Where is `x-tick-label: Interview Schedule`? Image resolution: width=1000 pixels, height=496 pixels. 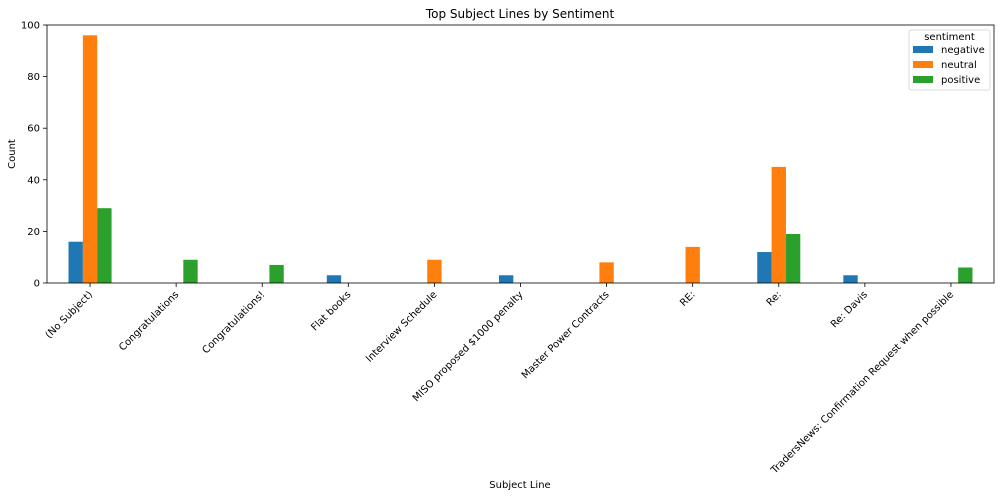 x-tick-label: Interview Schedule is located at coordinates (401, 326).